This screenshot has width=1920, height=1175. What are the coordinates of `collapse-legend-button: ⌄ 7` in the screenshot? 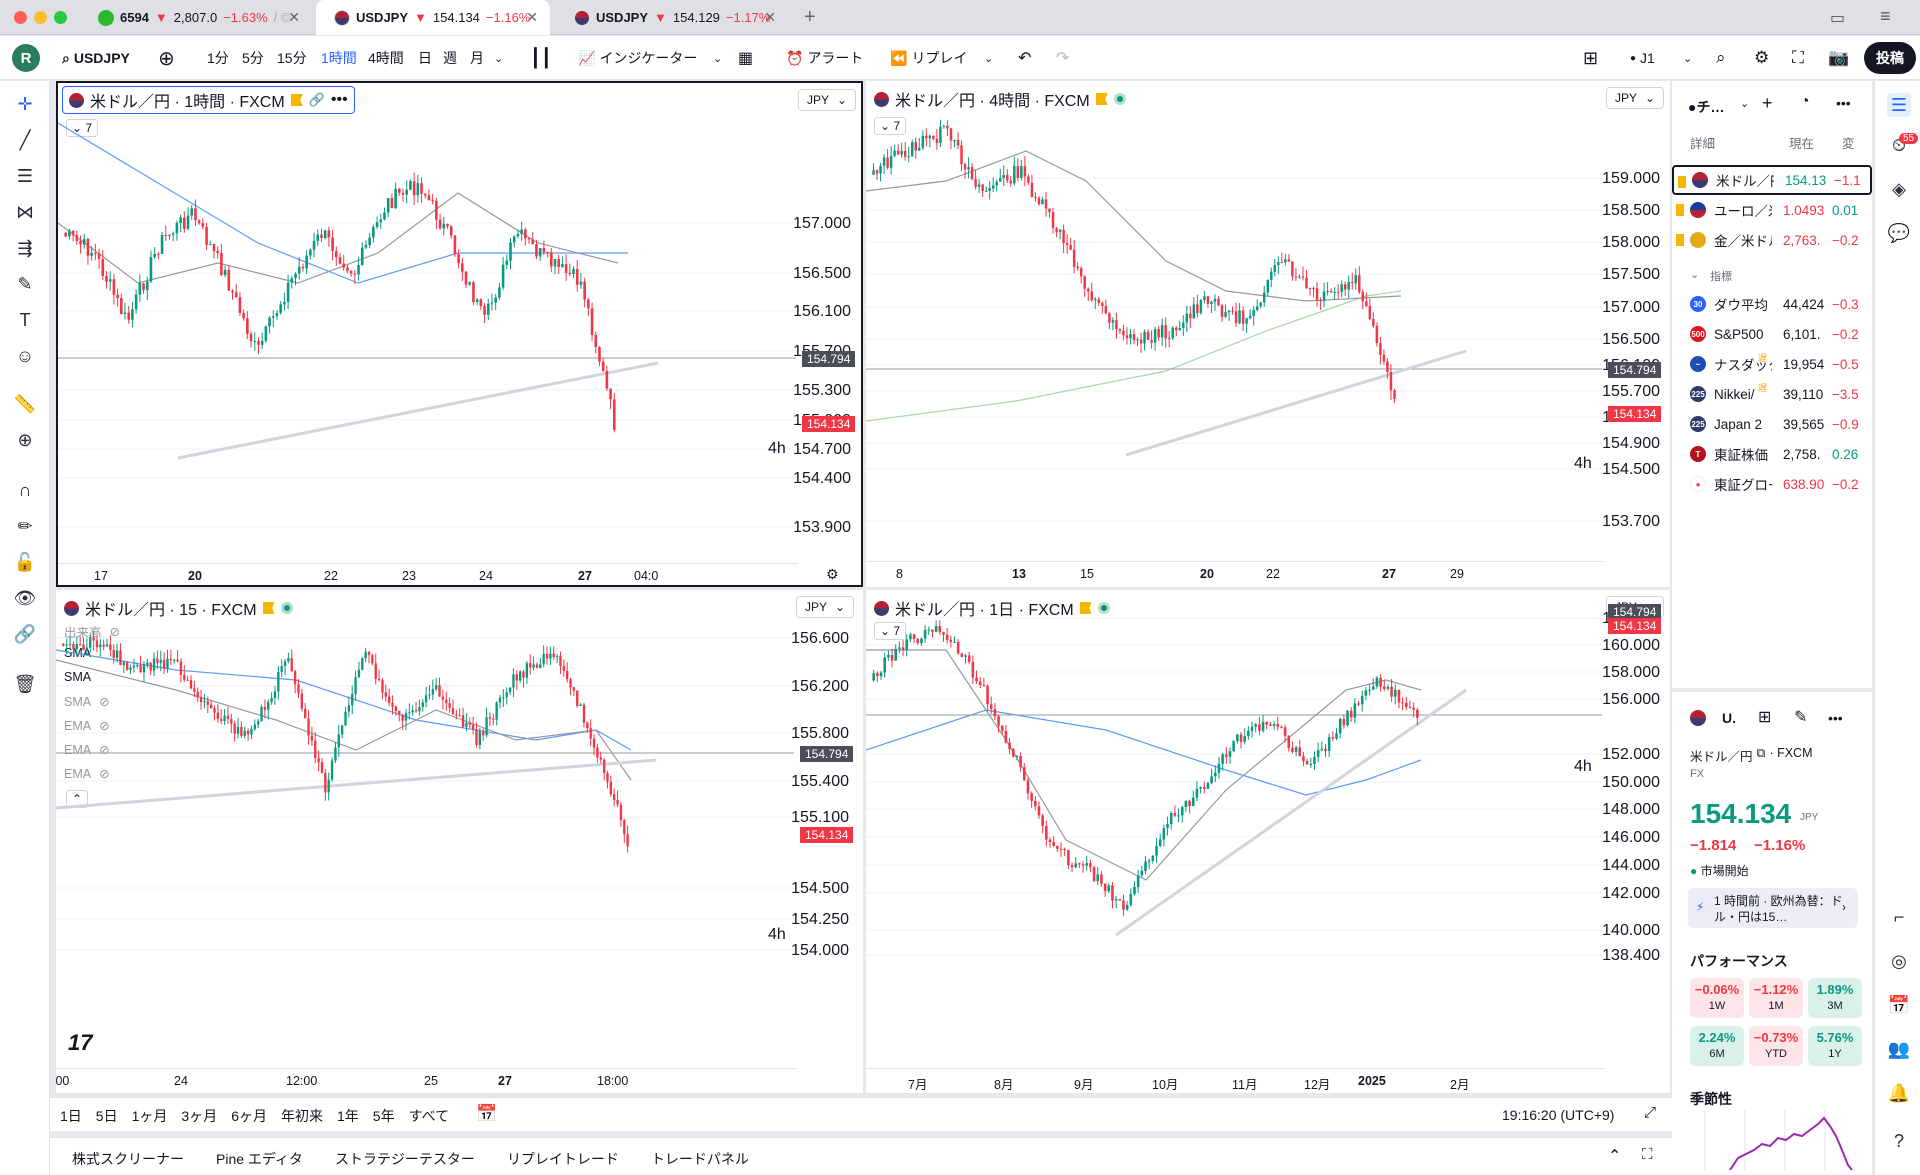 It's located at (890, 126).